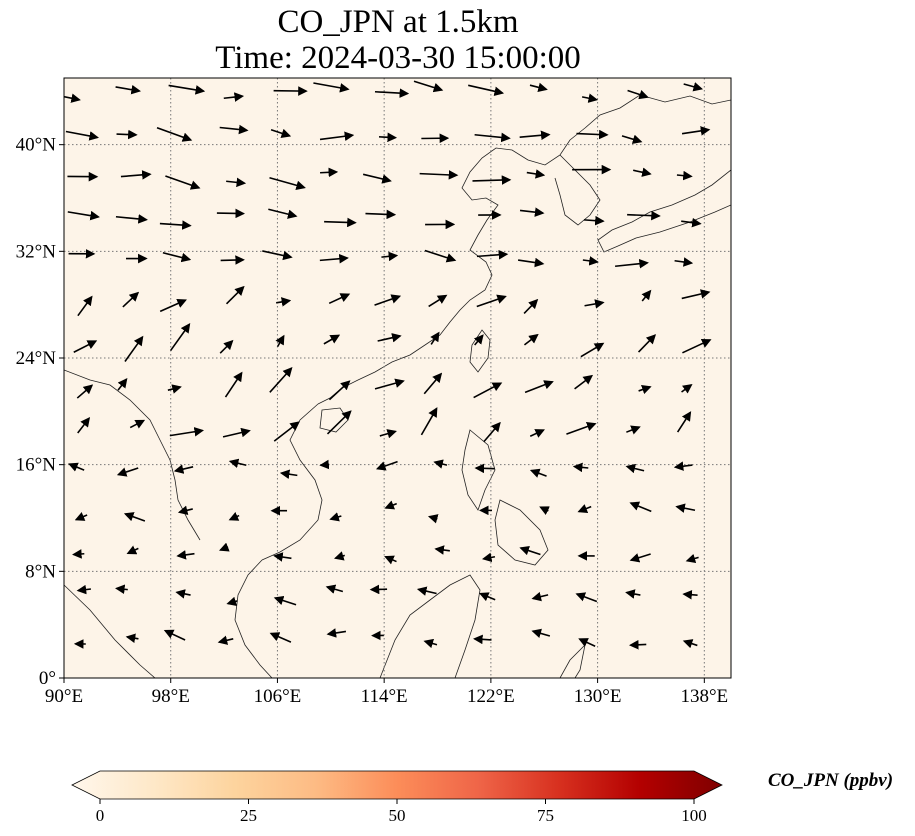 This screenshot has width=915, height=836. Describe the element at coordinates (480, 351) in the screenshot. I see `coastline-taiwan` at that location.